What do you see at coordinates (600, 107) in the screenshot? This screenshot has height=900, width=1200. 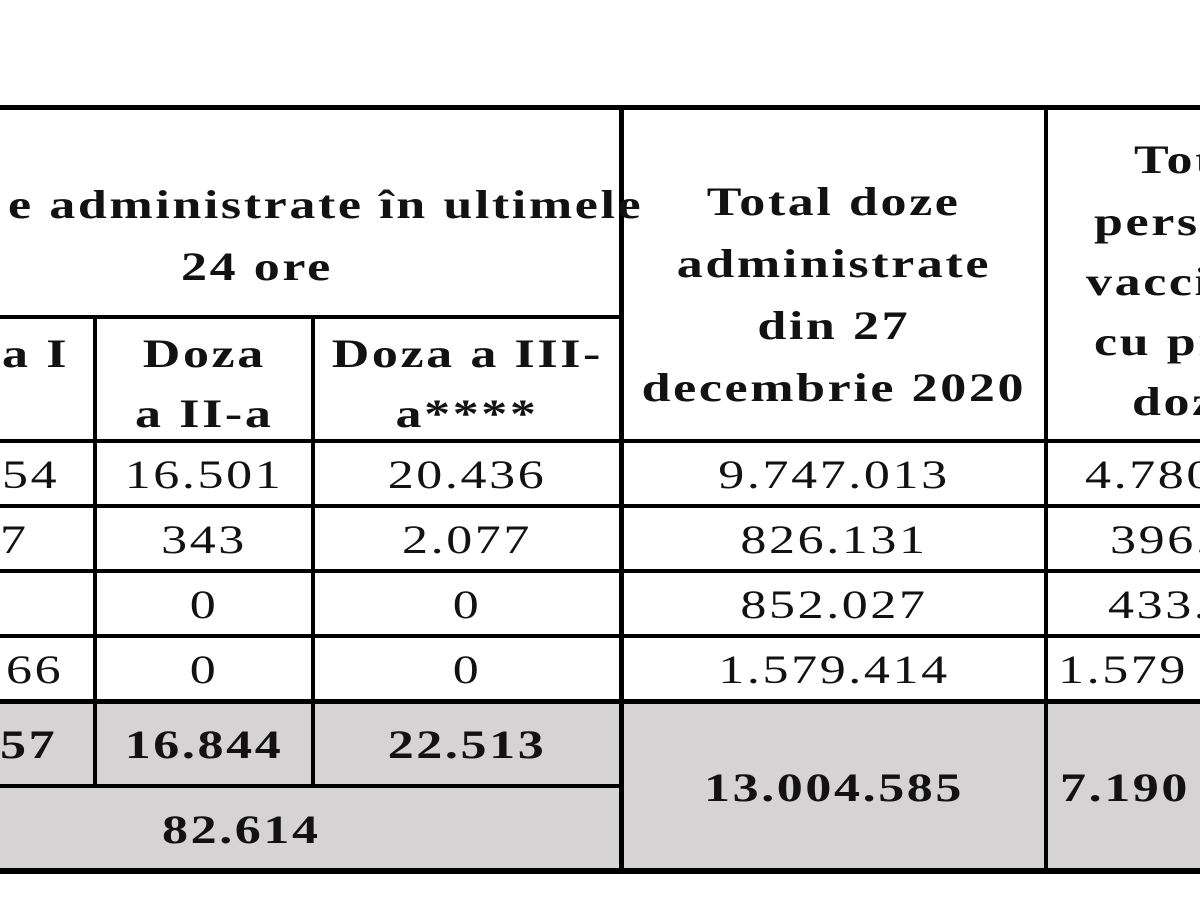 I see `table-border-top` at bounding box center [600, 107].